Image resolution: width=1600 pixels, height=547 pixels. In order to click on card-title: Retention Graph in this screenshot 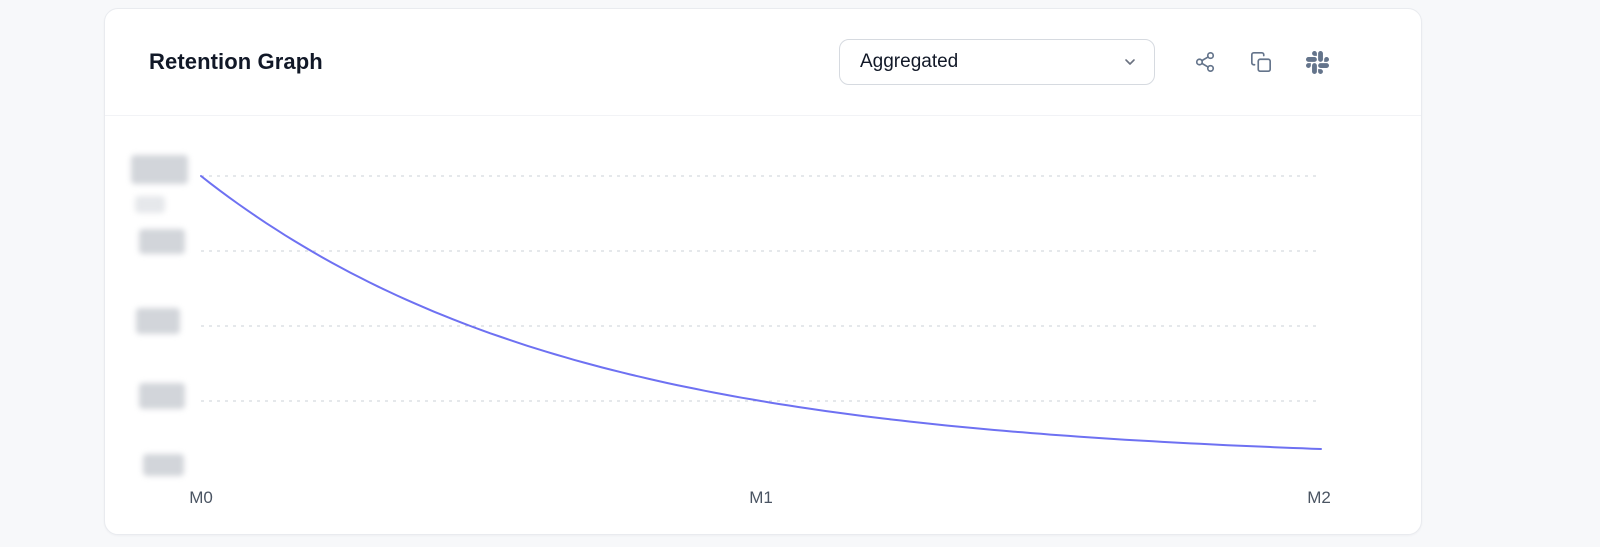, I will do `click(236, 61)`.